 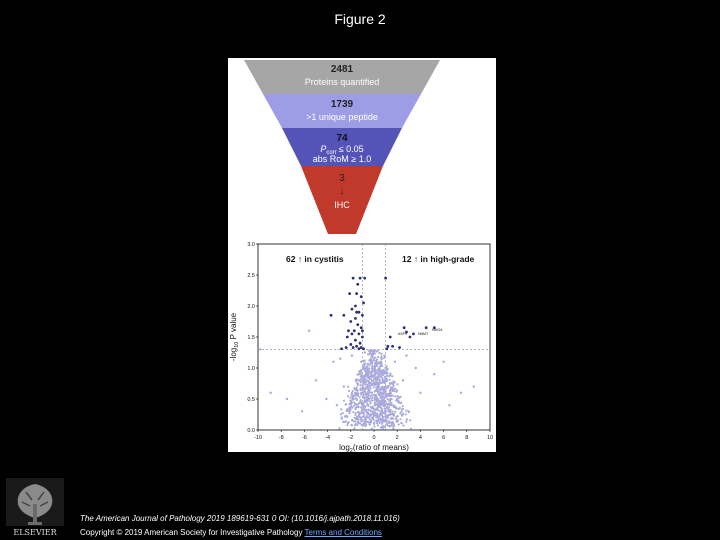 What do you see at coordinates (437, 330) in the screenshot?
I see `point-label-hmga: HMGA` at bounding box center [437, 330].